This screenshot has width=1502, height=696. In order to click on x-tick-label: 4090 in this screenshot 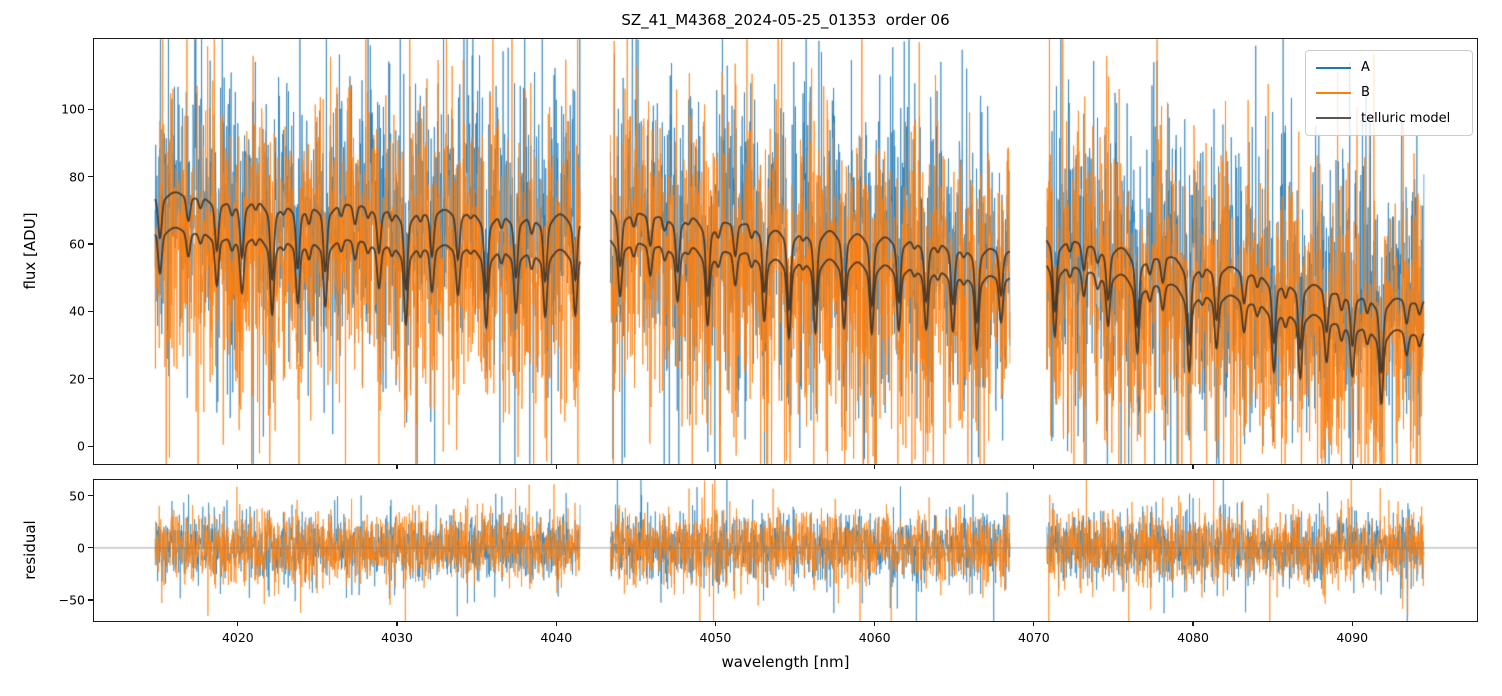, I will do `click(1352, 637)`.